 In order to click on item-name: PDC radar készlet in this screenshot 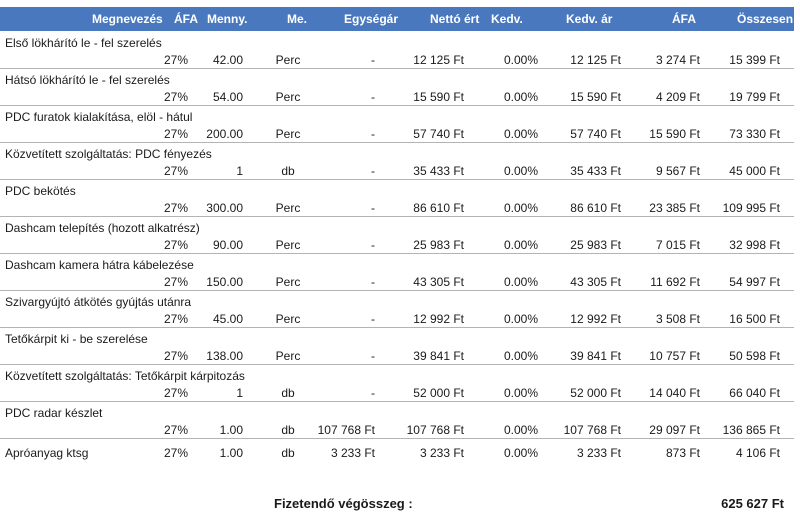, I will do `click(54, 413)`.